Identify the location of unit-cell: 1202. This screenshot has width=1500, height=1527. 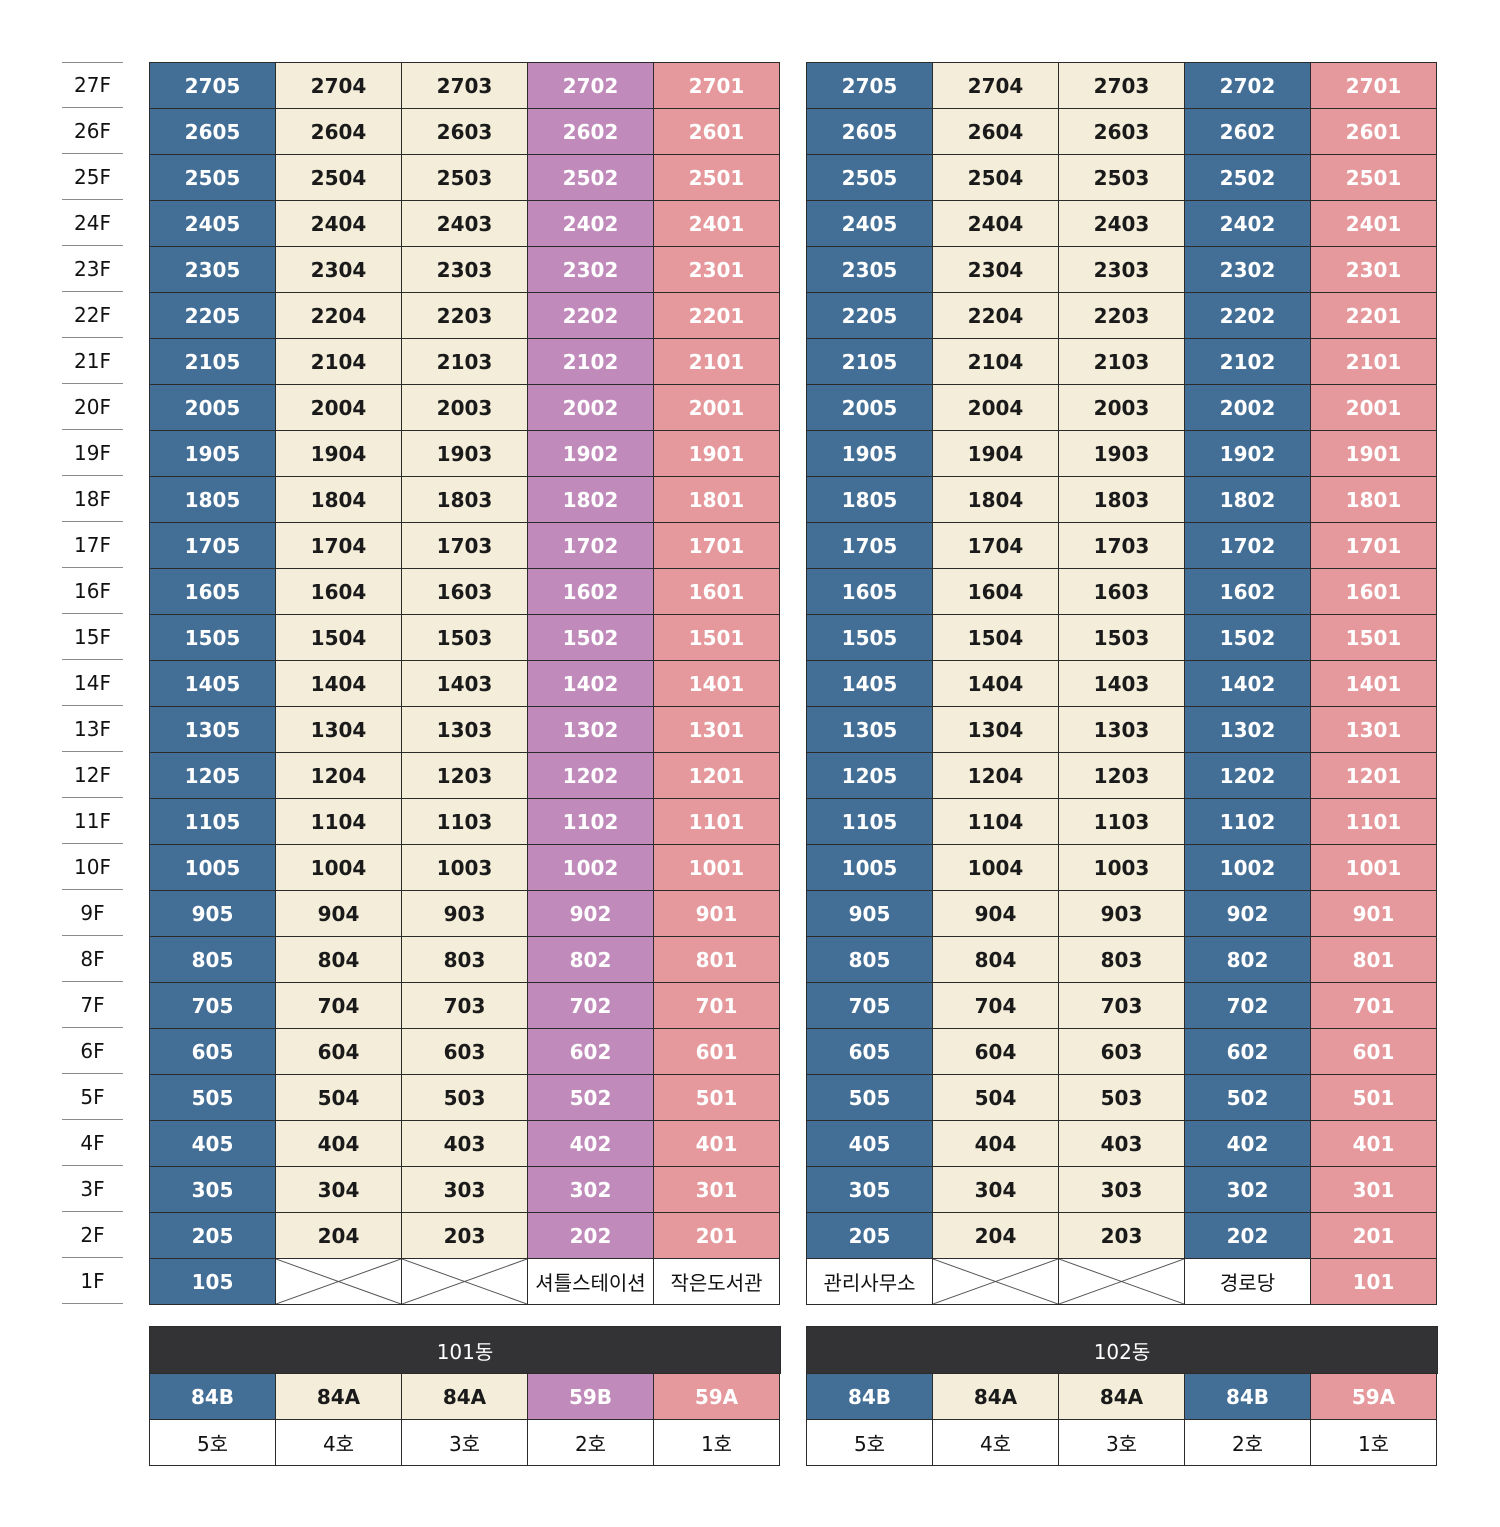
(591, 776).